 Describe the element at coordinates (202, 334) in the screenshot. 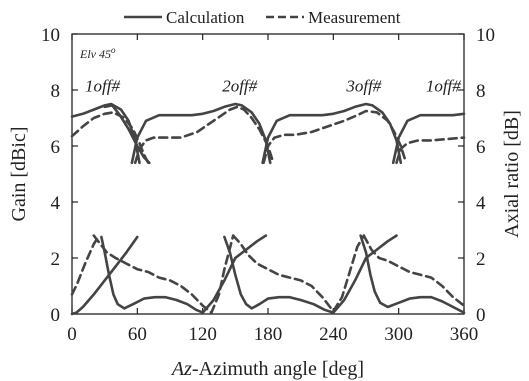

I see `x-tick-label: 120` at that location.